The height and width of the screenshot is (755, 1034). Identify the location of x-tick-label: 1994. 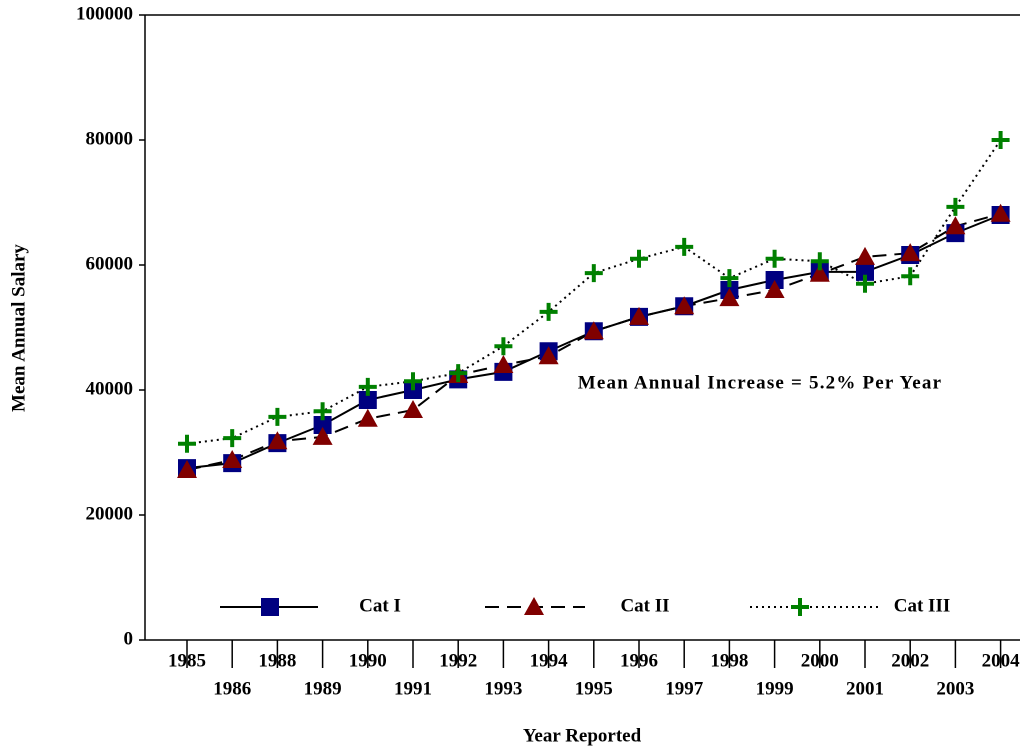
(549, 660).